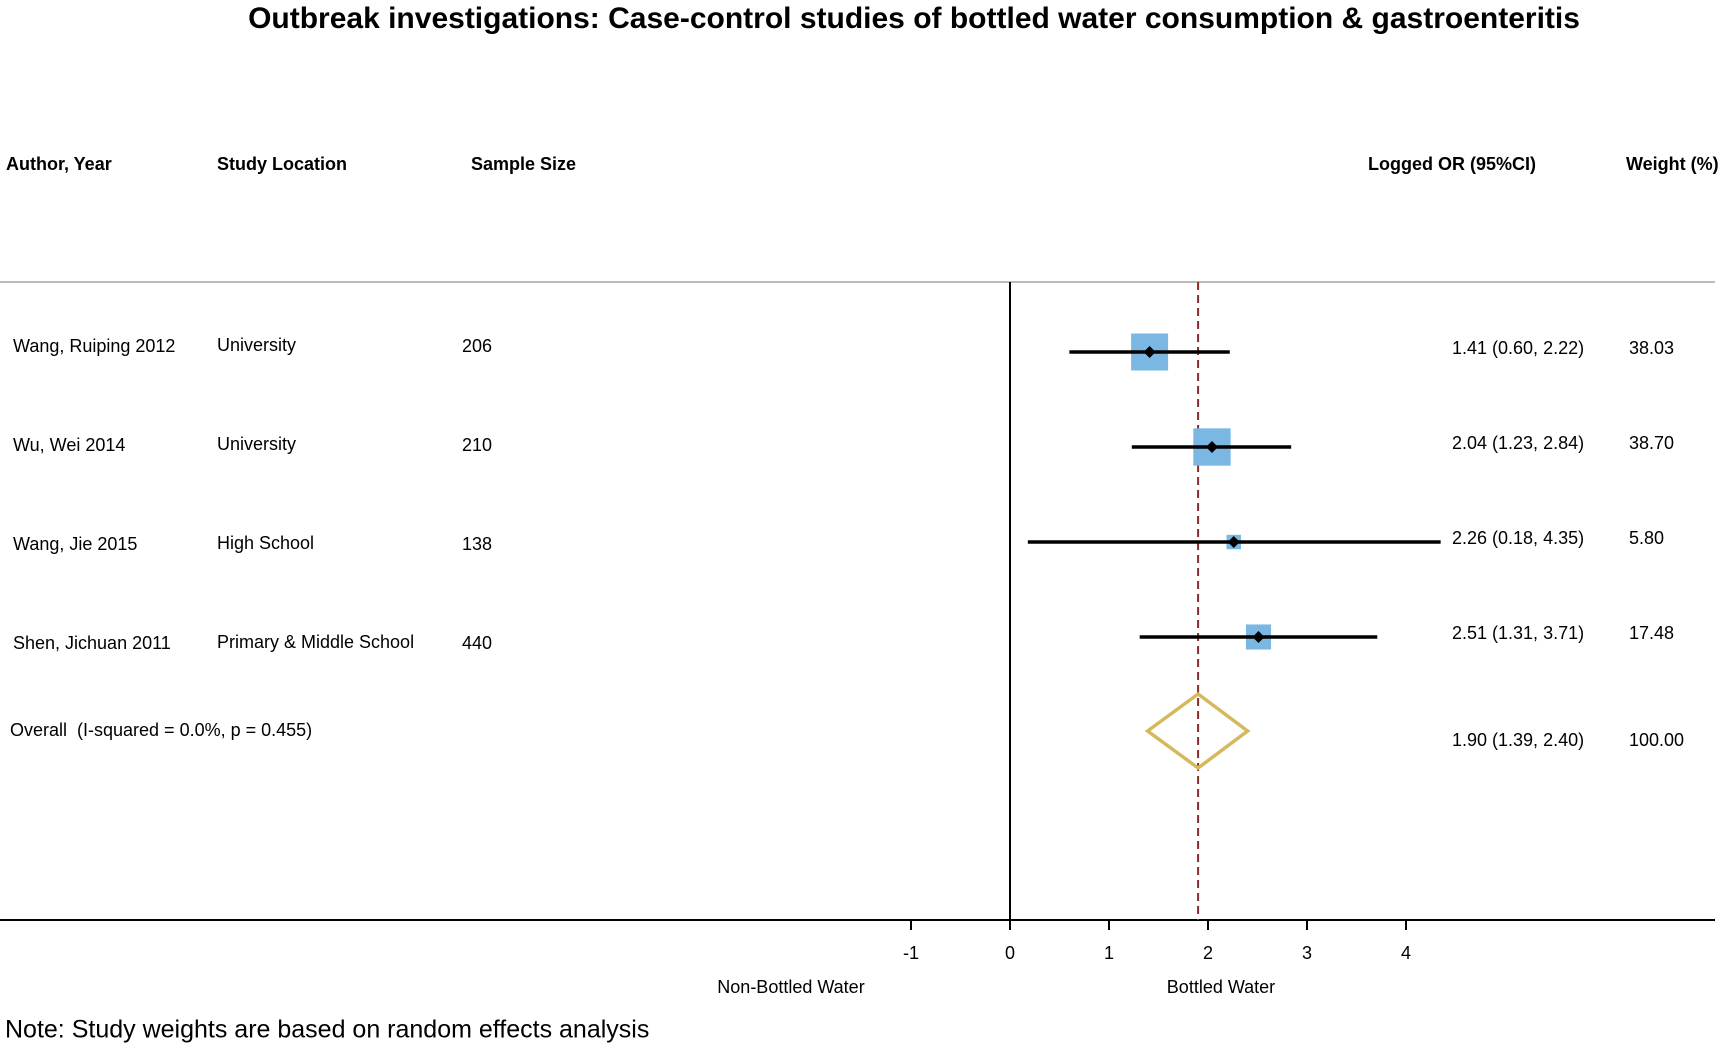 The height and width of the screenshot is (1046, 1725). What do you see at coordinates (1010, 953) in the screenshot?
I see `x-tick-label: 0` at bounding box center [1010, 953].